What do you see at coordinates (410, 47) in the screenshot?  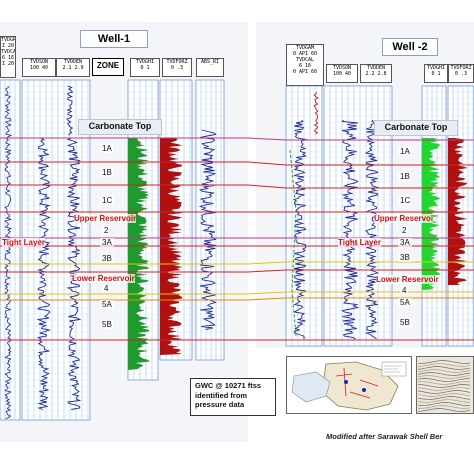 I see `well-2-title: Well -2` at bounding box center [410, 47].